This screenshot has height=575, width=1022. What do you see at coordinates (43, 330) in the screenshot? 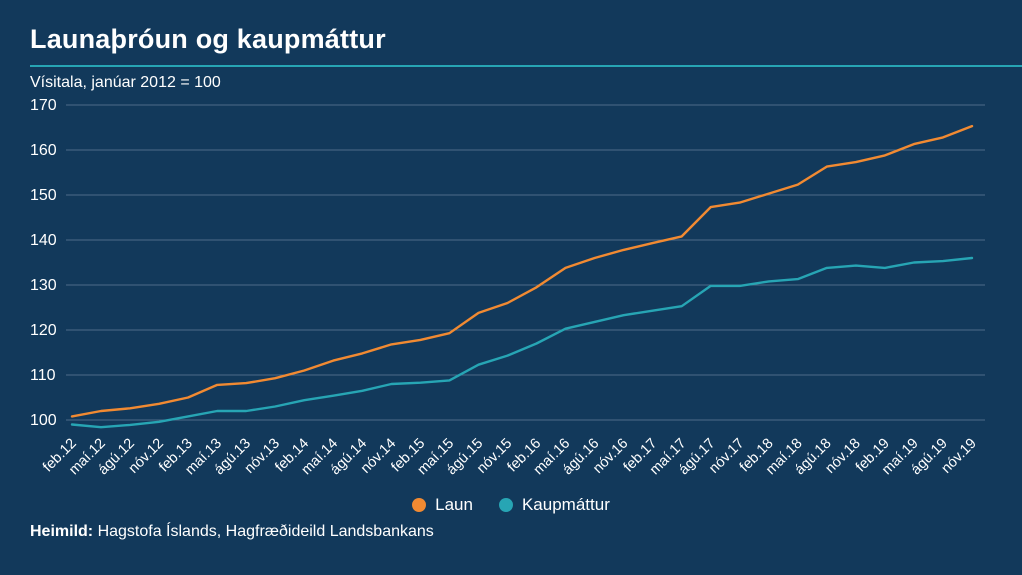
I see `y-axis-label: 120` at bounding box center [43, 330].